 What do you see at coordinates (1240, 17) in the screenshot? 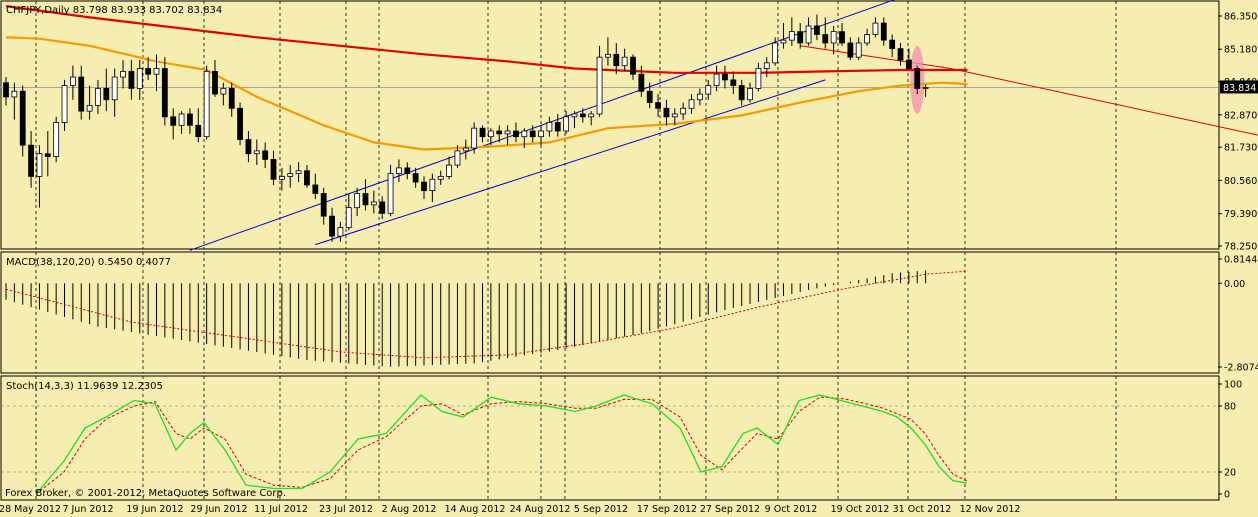
I see `price-axis-tick-label: 86.350` at bounding box center [1240, 17].